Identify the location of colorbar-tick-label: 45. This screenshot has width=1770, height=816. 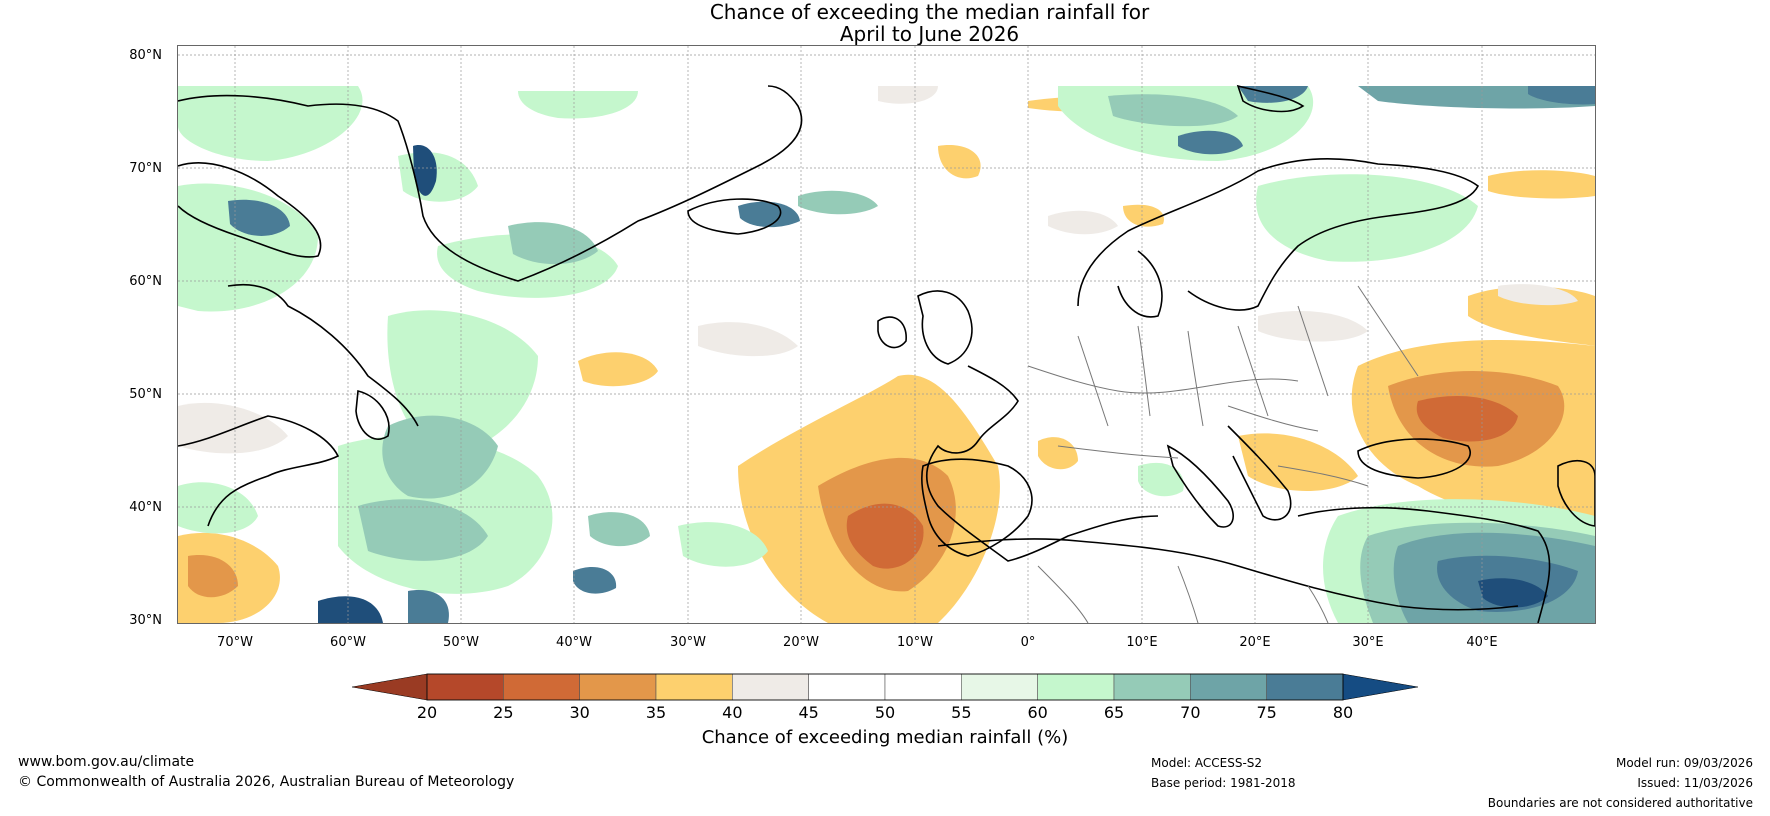
(808, 712).